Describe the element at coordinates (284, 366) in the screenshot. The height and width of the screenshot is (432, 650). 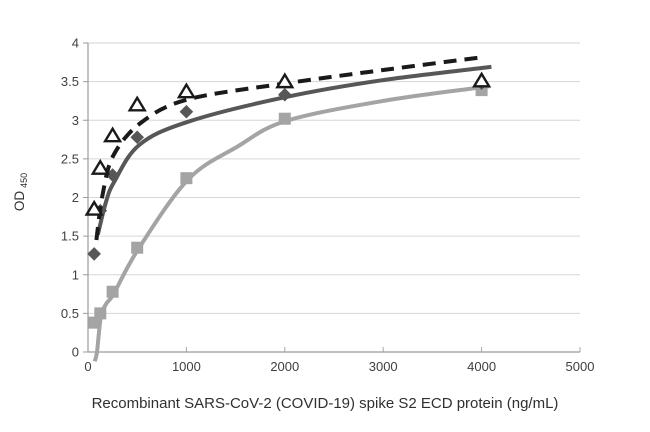
I see `x-tick-label-2000: 2000` at that location.